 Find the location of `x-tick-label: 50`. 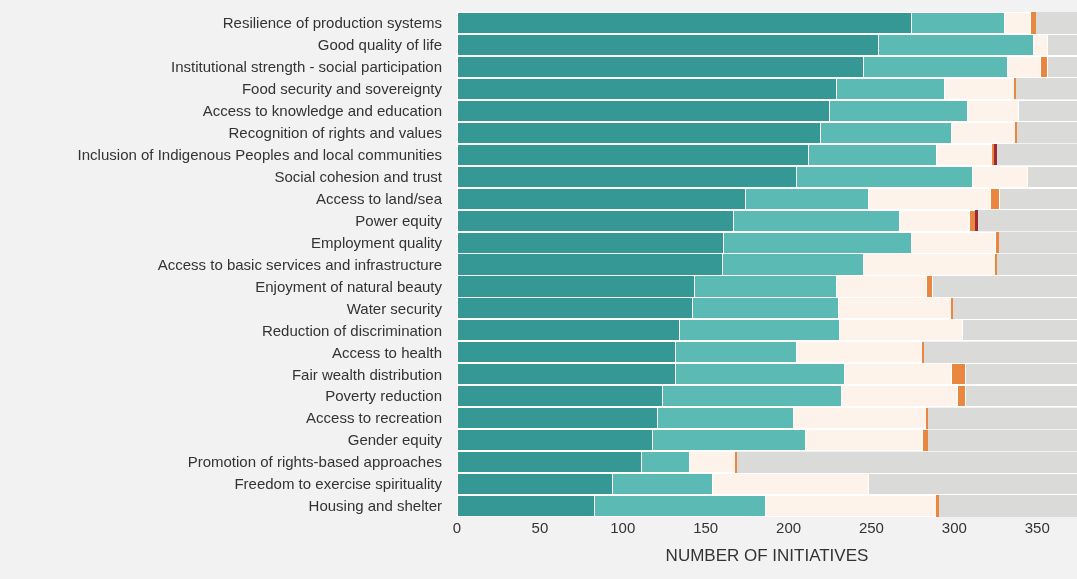

x-tick-label: 50 is located at coordinates (540, 527).